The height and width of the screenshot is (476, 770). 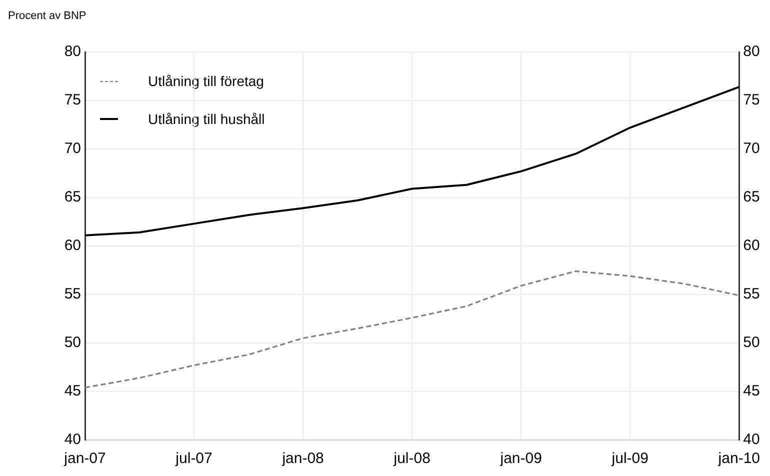 I want to click on y2-tick-label: 70, so click(x=751, y=149).